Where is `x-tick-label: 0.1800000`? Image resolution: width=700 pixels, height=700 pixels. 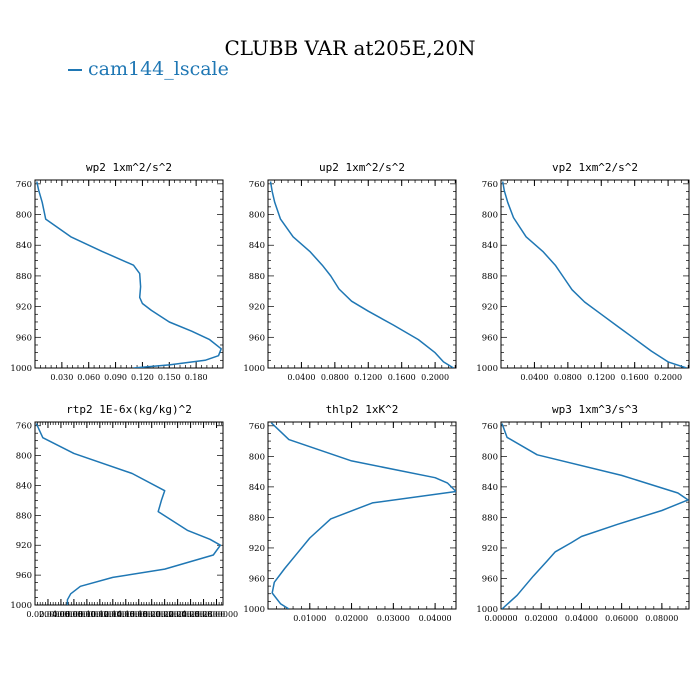 x-tick-label: 0.1800000 is located at coordinates (151, 614).